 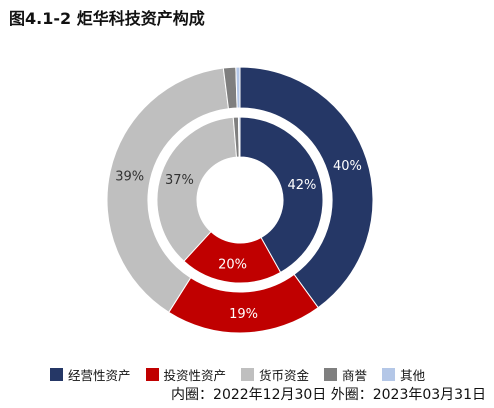 What do you see at coordinates (179, 180) in the screenshot?
I see `inner-ring-label-2: 37%` at bounding box center [179, 180].